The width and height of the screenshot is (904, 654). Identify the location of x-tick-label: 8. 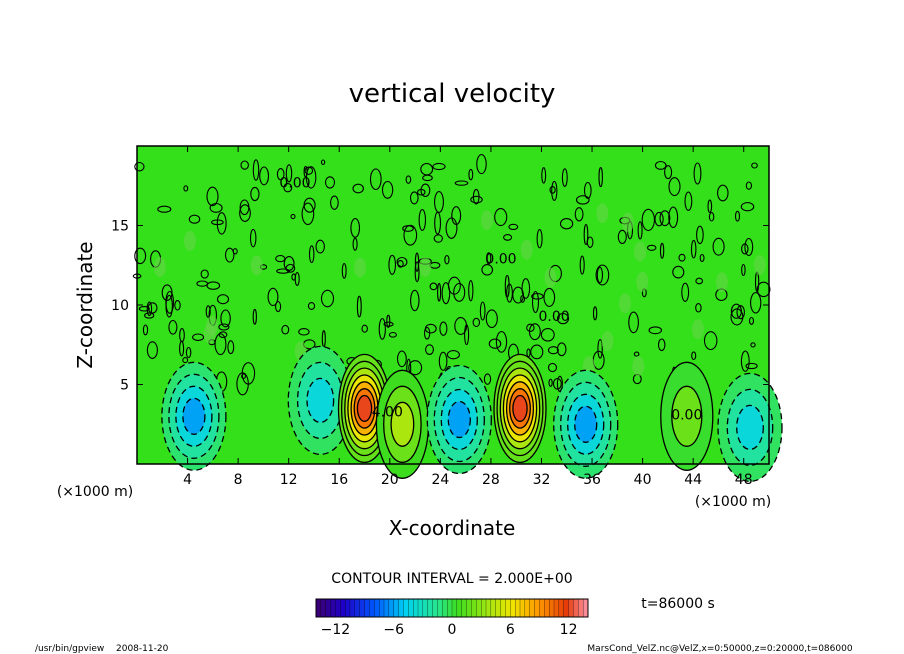
(238, 480).